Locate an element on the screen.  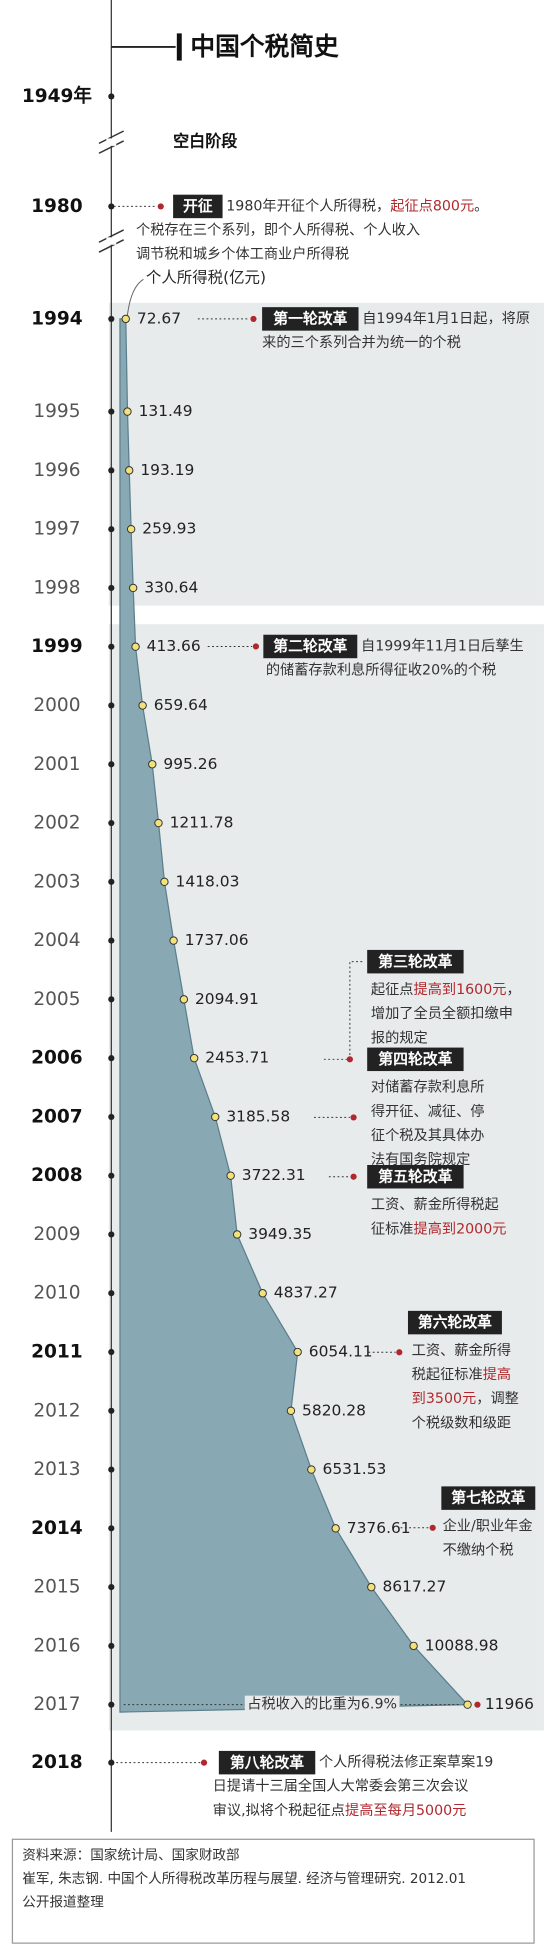
year-label: 2015 is located at coordinates (56, 1587).